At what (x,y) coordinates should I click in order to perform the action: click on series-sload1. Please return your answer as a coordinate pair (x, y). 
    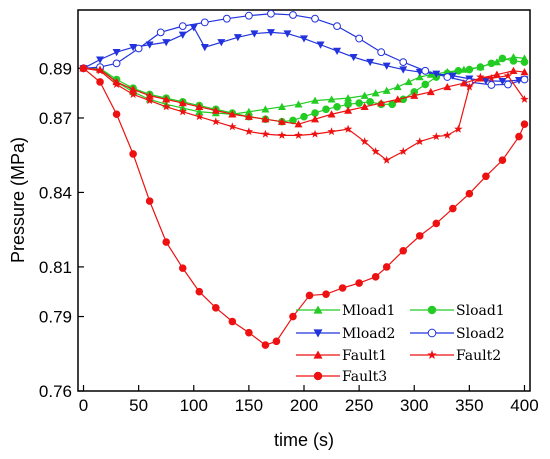
    Looking at the image, I should click on (304, 90).